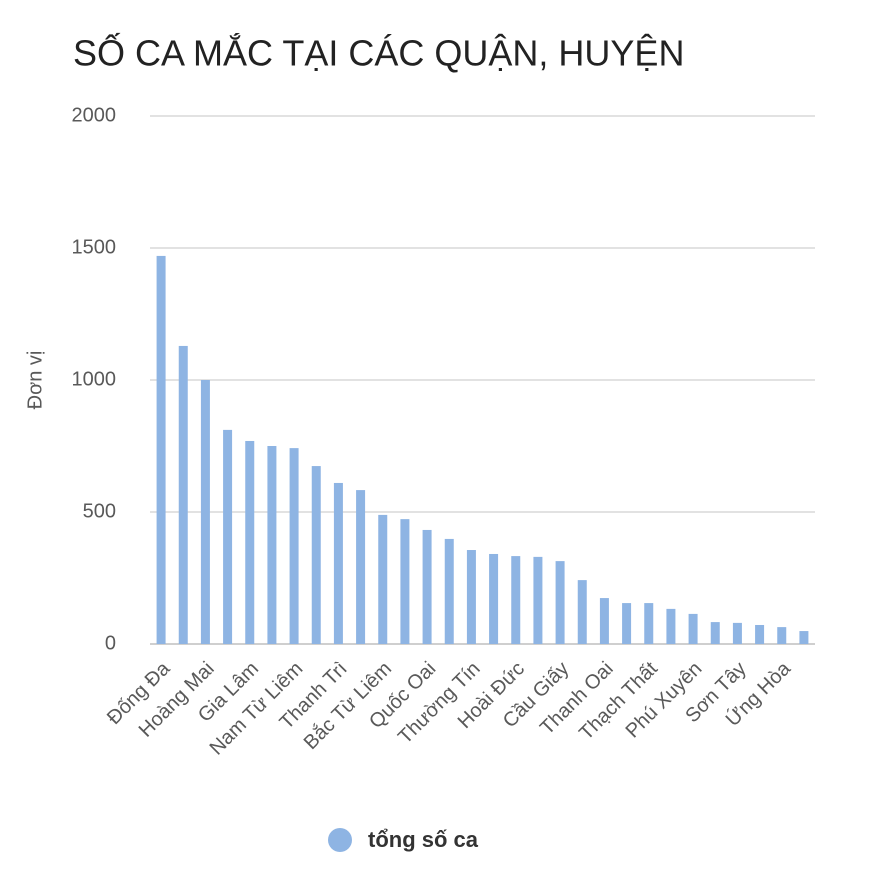  Describe the element at coordinates (94, 115) in the screenshot. I see `y-tick-label: 2000` at that location.